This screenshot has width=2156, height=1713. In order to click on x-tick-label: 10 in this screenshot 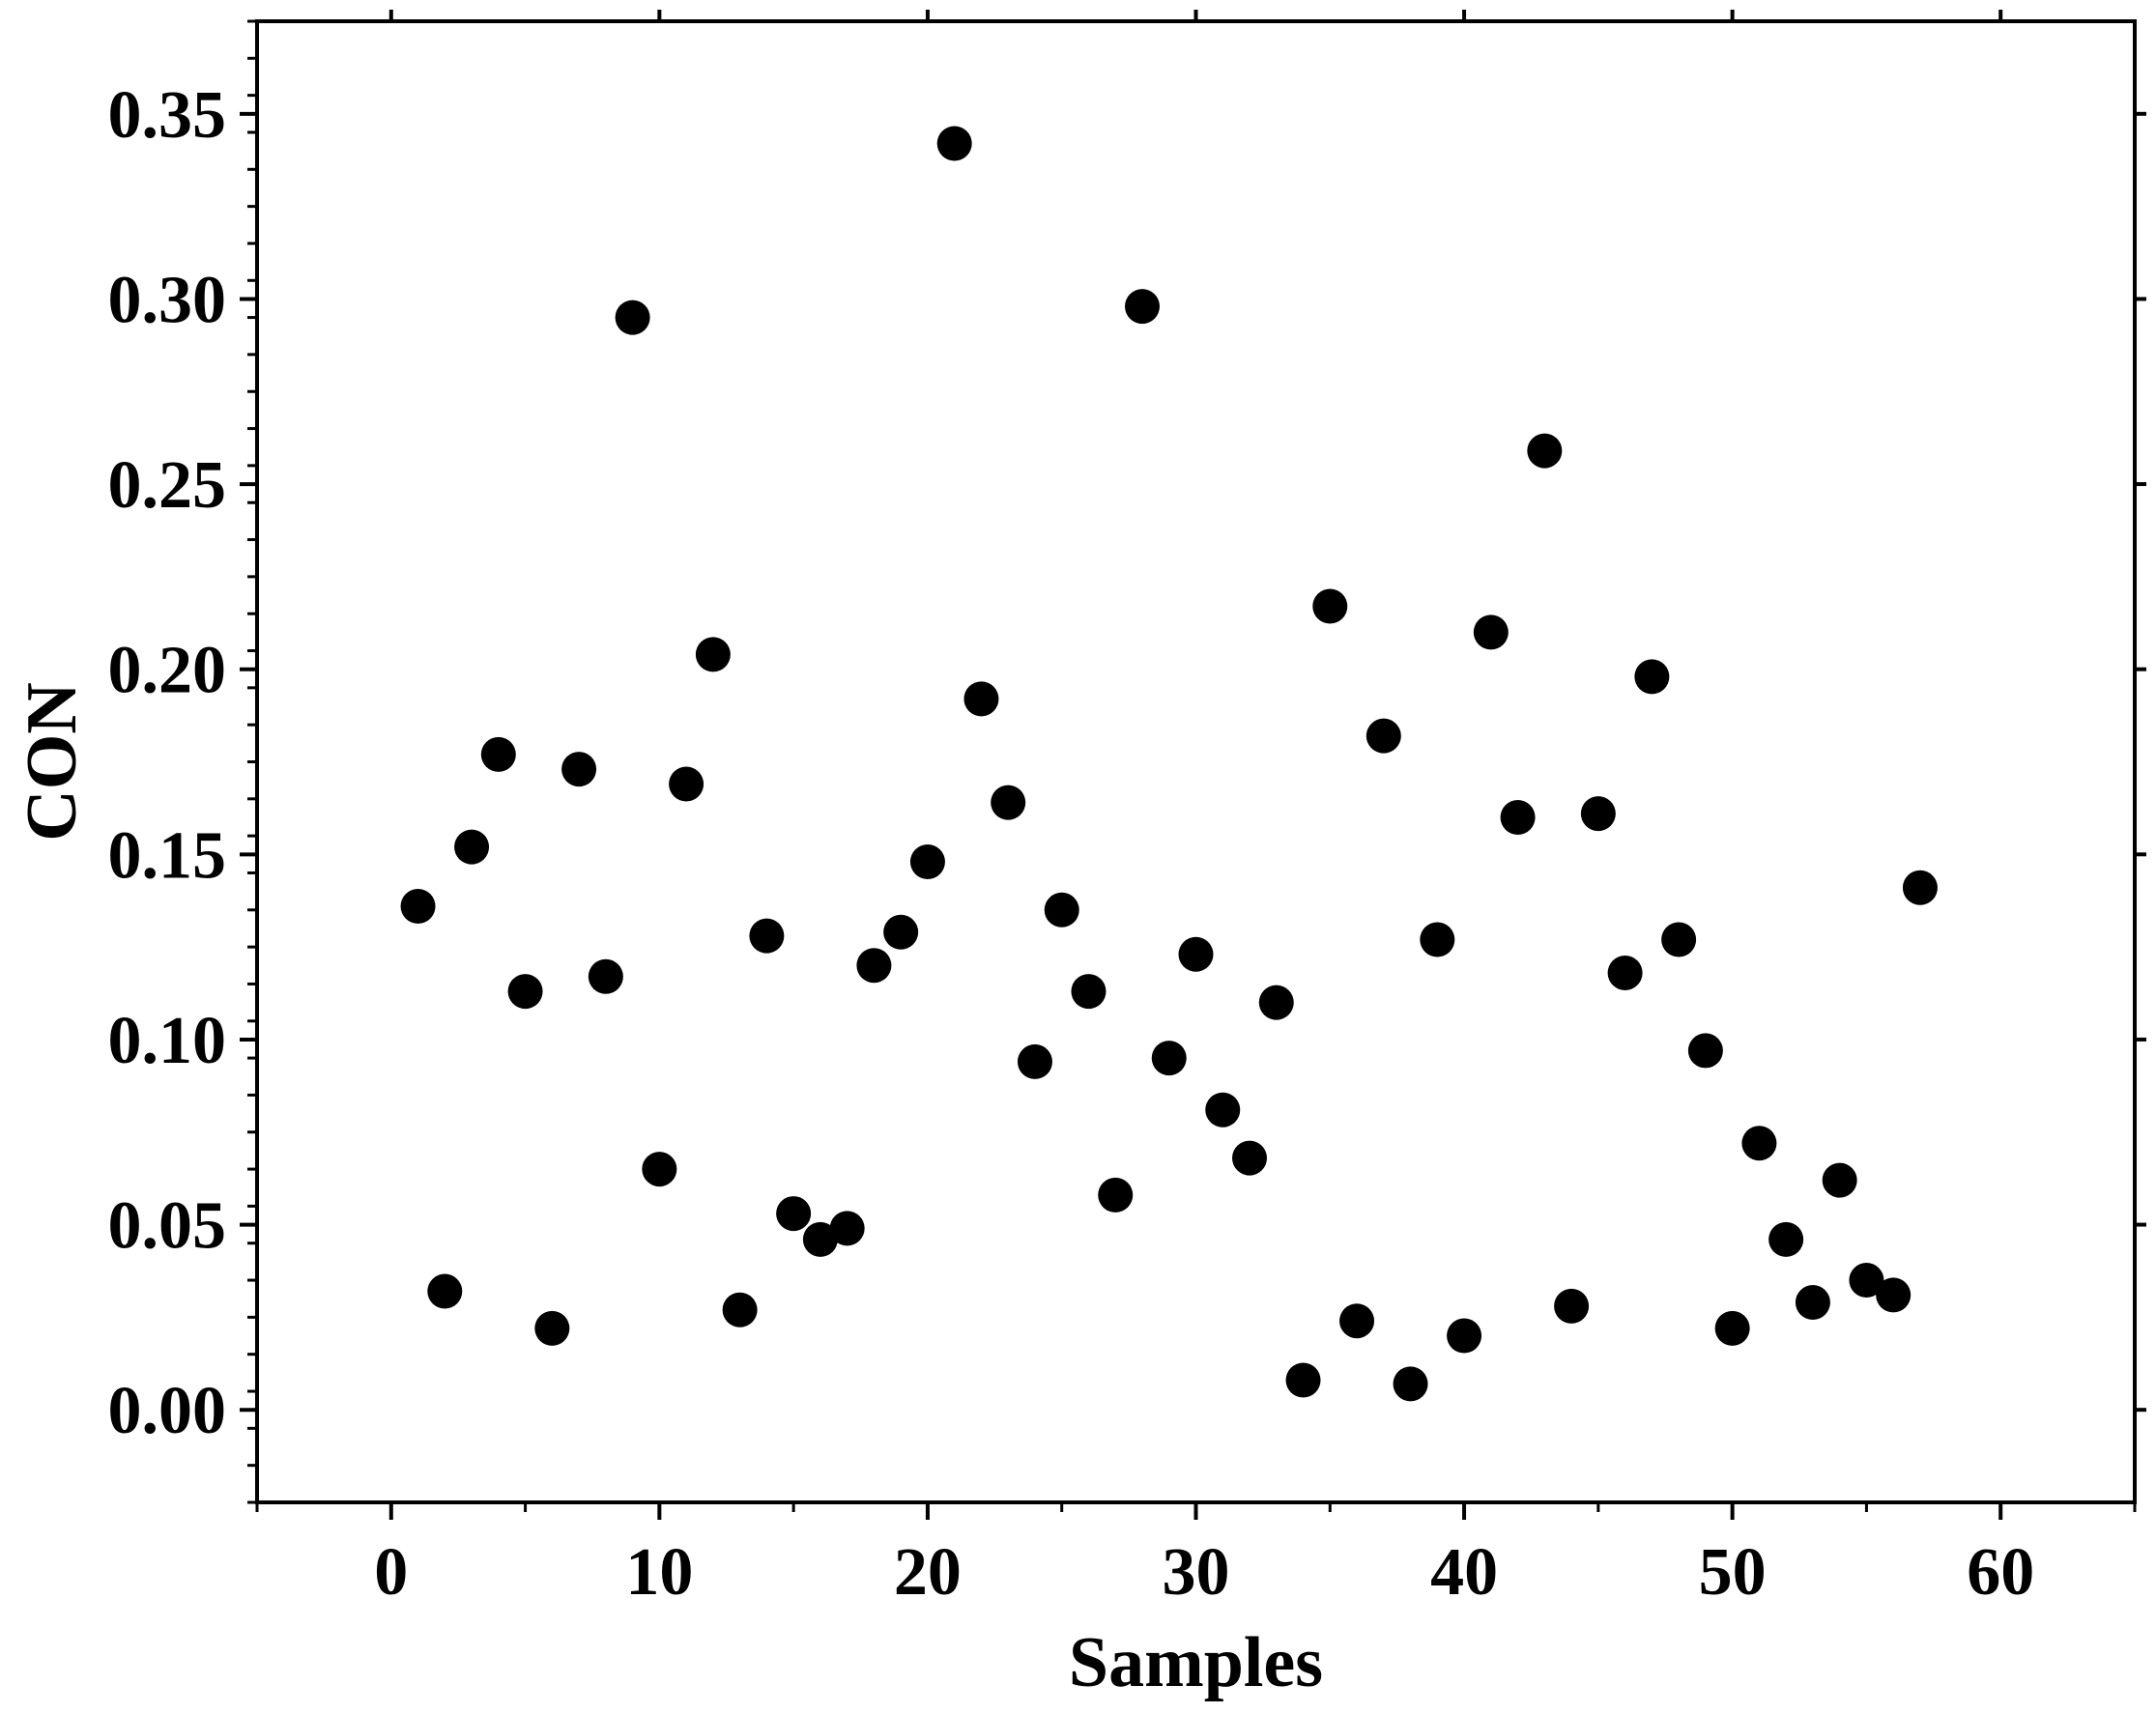, I will do `click(659, 1572)`.